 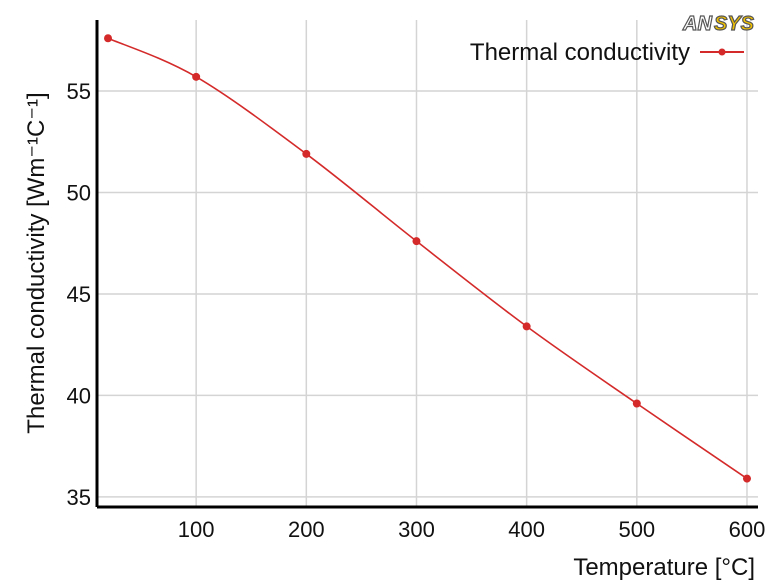 I want to click on x-tick-label: 300, so click(x=416, y=529).